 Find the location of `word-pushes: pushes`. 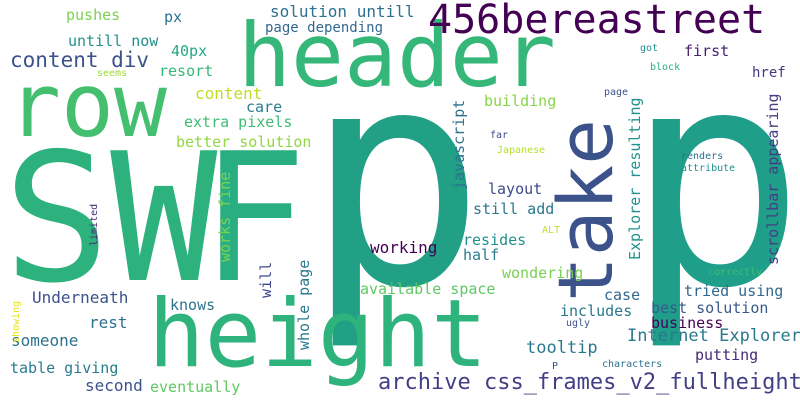

word-pushes: pushes is located at coordinates (93, 15).